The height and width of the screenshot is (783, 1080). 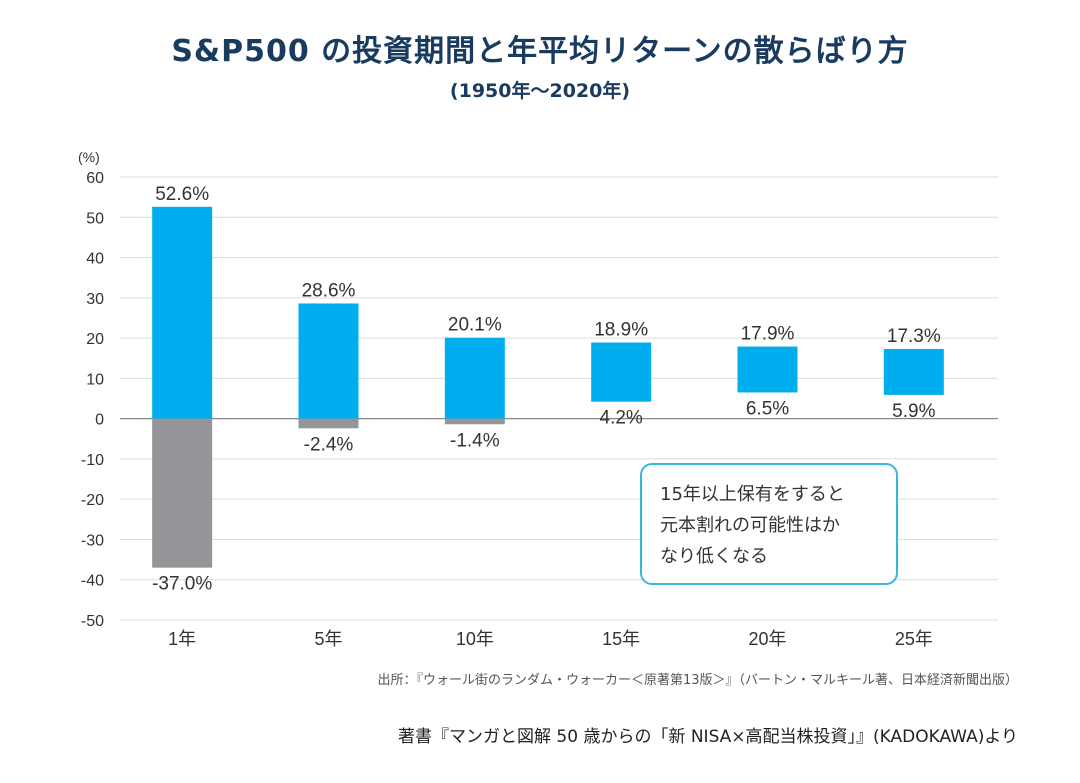 What do you see at coordinates (767, 408) in the screenshot?
I see `min-value-label: 6.5%` at bounding box center [767, 408].